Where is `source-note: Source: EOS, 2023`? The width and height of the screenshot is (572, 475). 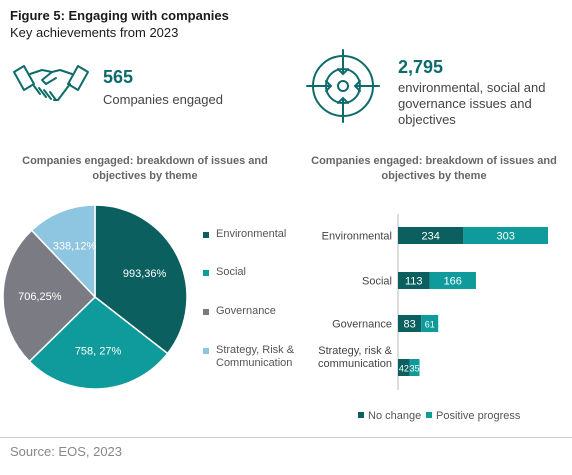
source-note: Source: EOS, 2023 is located at coordinates (66, 451).